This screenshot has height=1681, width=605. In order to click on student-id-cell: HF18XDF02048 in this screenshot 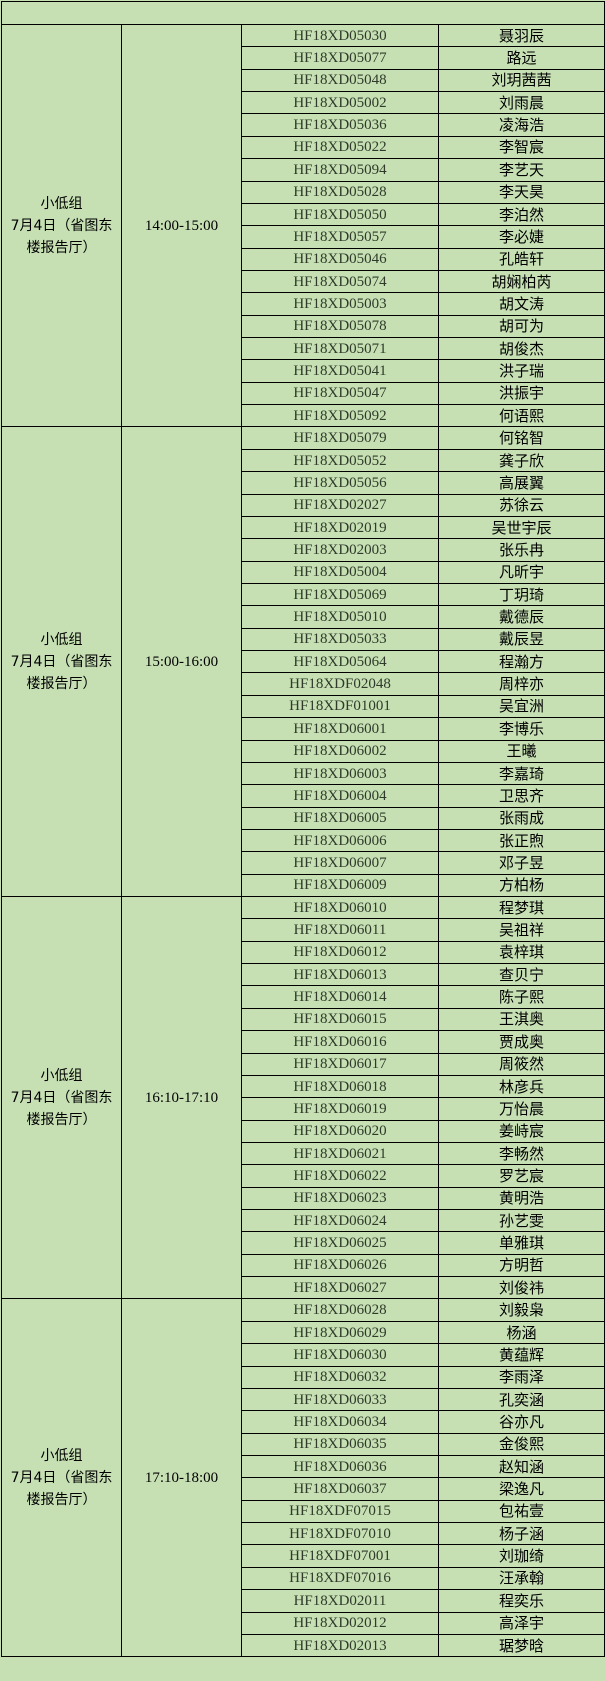, I will do `click(340, 684)`.